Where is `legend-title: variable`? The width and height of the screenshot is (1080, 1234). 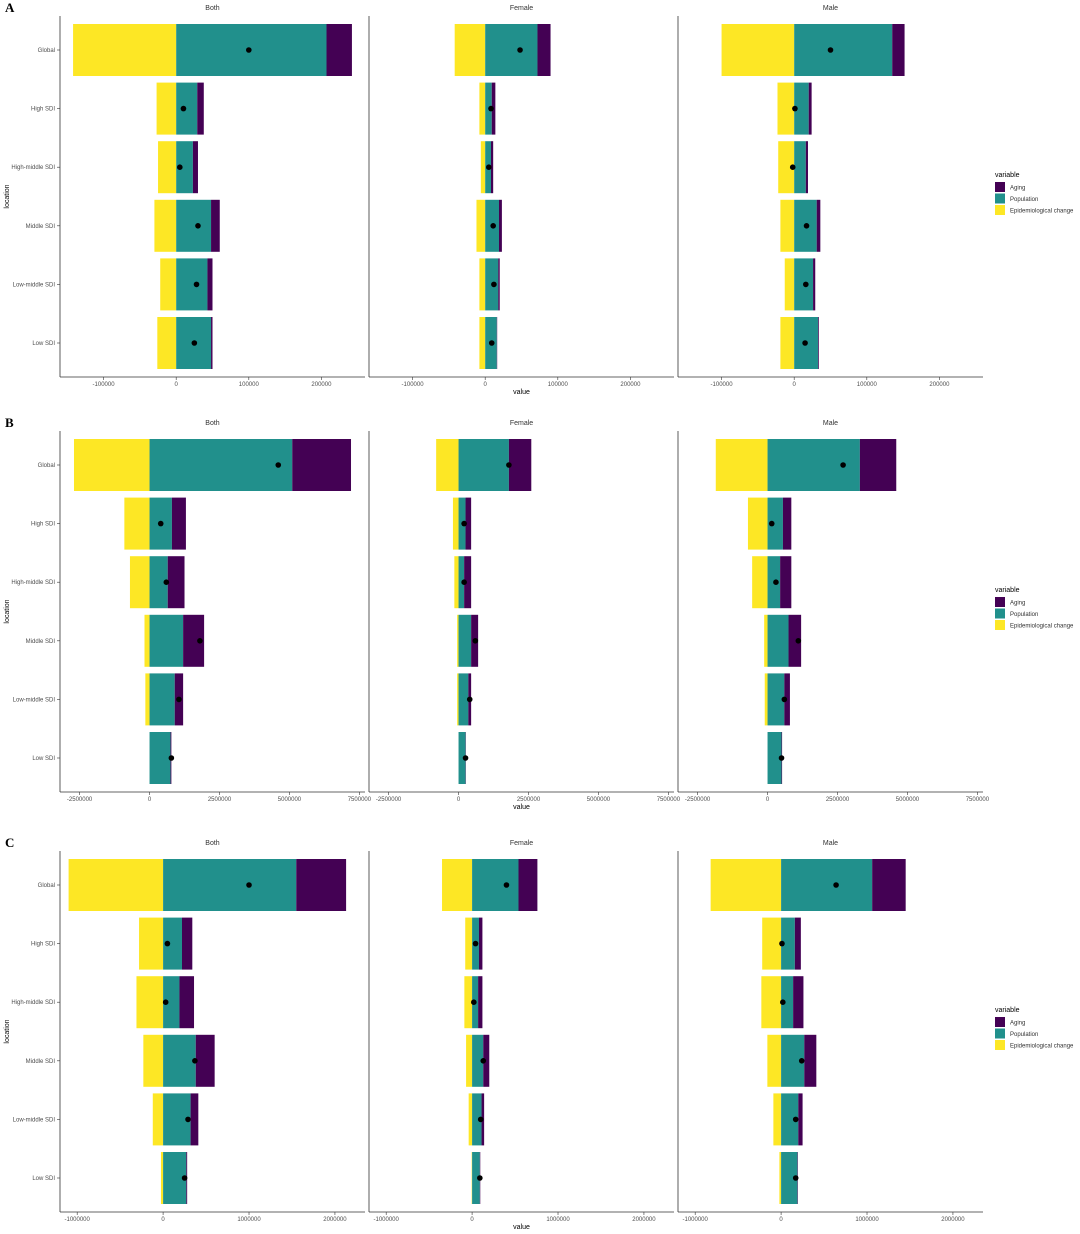
legend-title: variable is located at coordinates (1007, 590).